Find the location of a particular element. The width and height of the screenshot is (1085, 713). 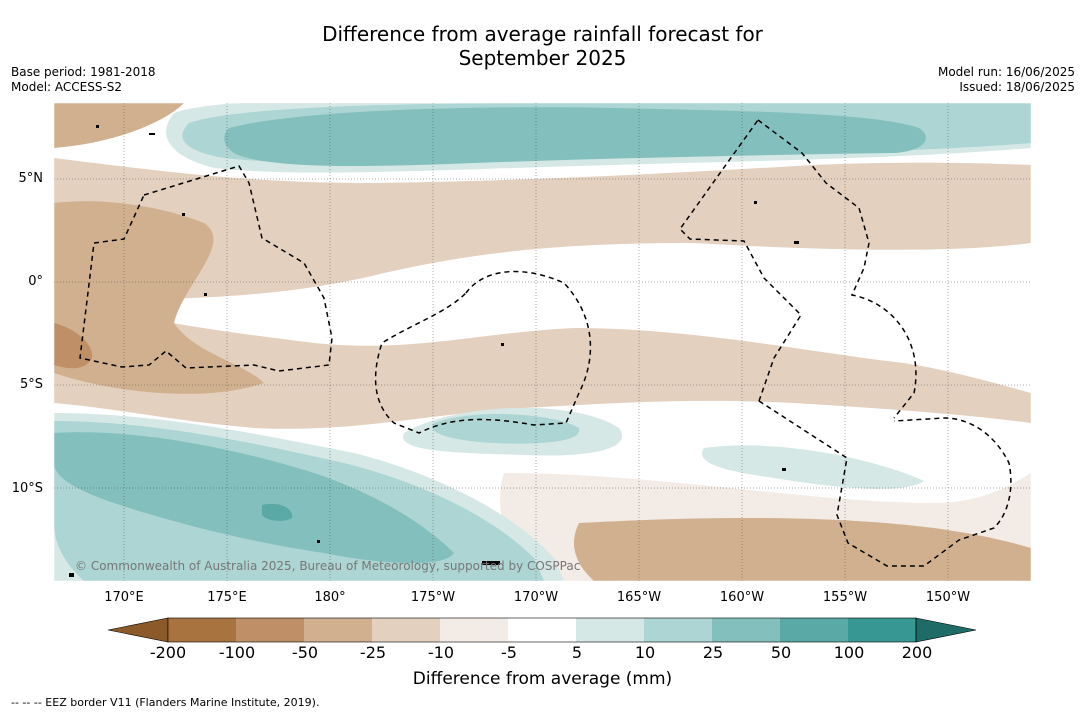

colorbar-frame is located at coordinates (542, 630).